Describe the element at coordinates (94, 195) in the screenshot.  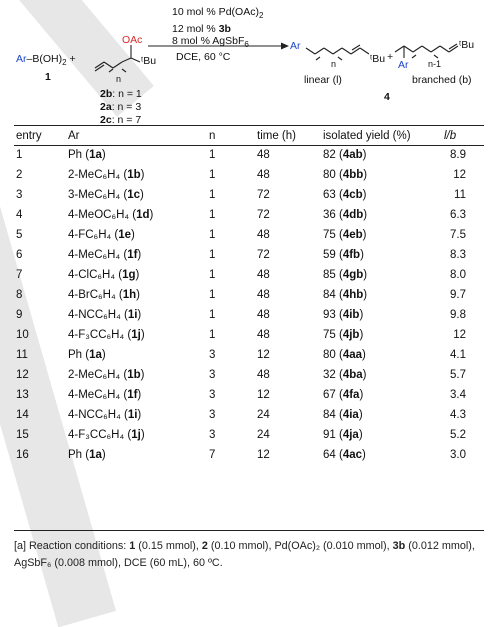
I see `aryl-name: 3-MeC₆H₄` at that location.